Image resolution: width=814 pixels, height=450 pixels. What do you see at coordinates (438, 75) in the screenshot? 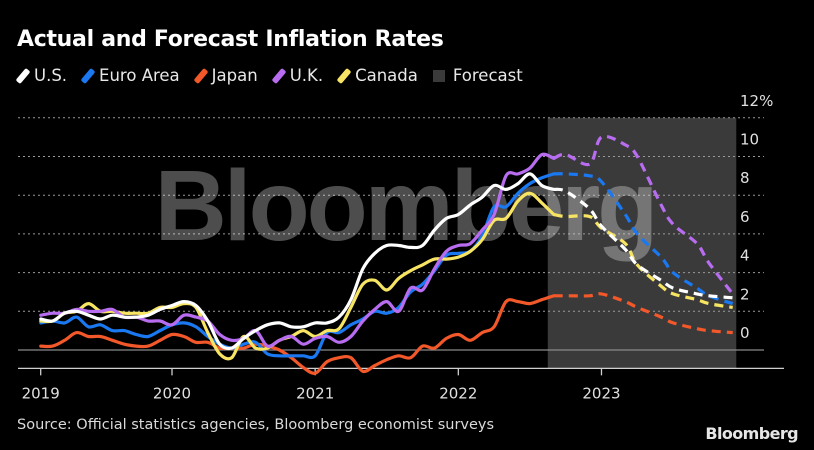
I see `legend-swatch-forecast` at bounding box center [438, 75].